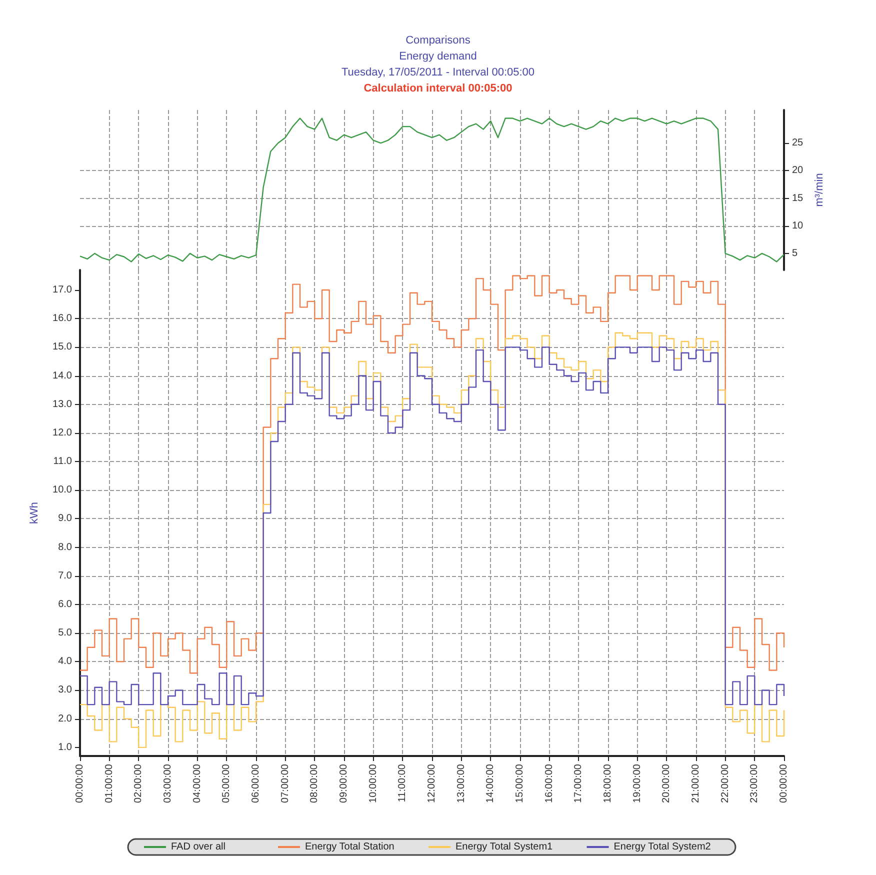 This screenshot has height=875, width=876. Describe the element at coordinates (62, 490) in the screenshot. I see `y-tick-label: 10.0` at that location.